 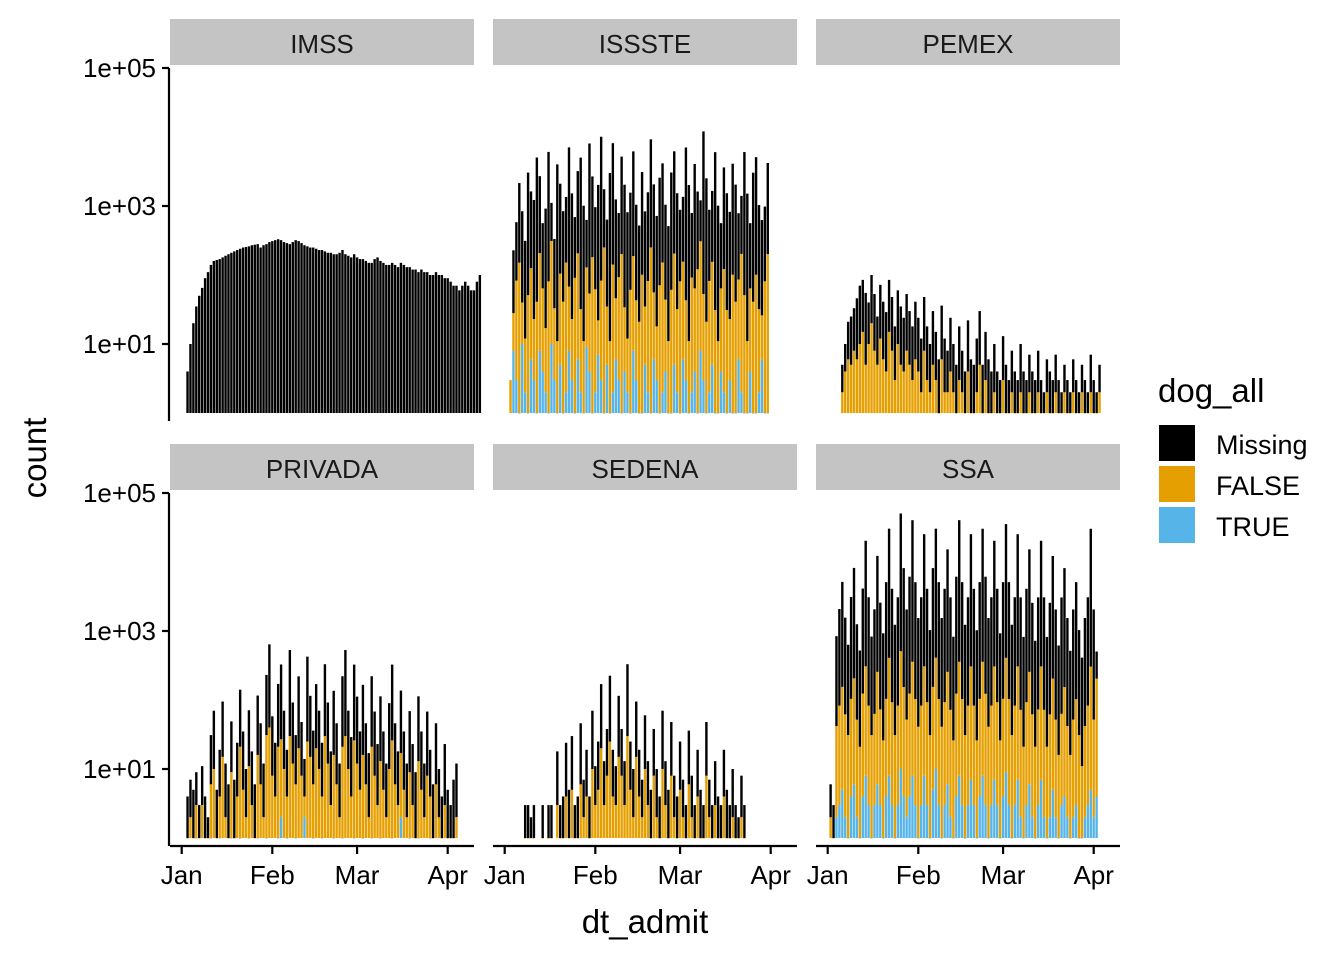 I want to click on facet-strip, so click(x=968, y=467).